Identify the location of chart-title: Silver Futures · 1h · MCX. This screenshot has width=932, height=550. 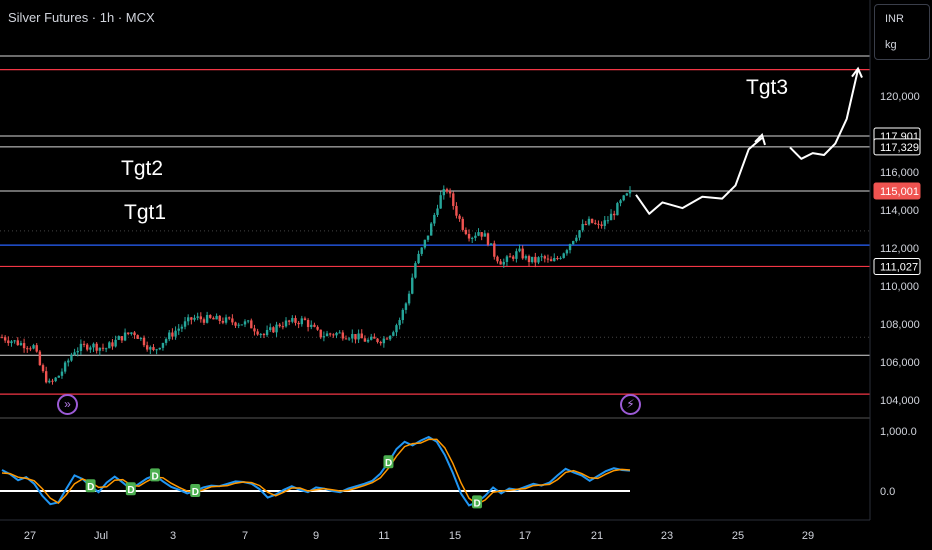
(81, 17).